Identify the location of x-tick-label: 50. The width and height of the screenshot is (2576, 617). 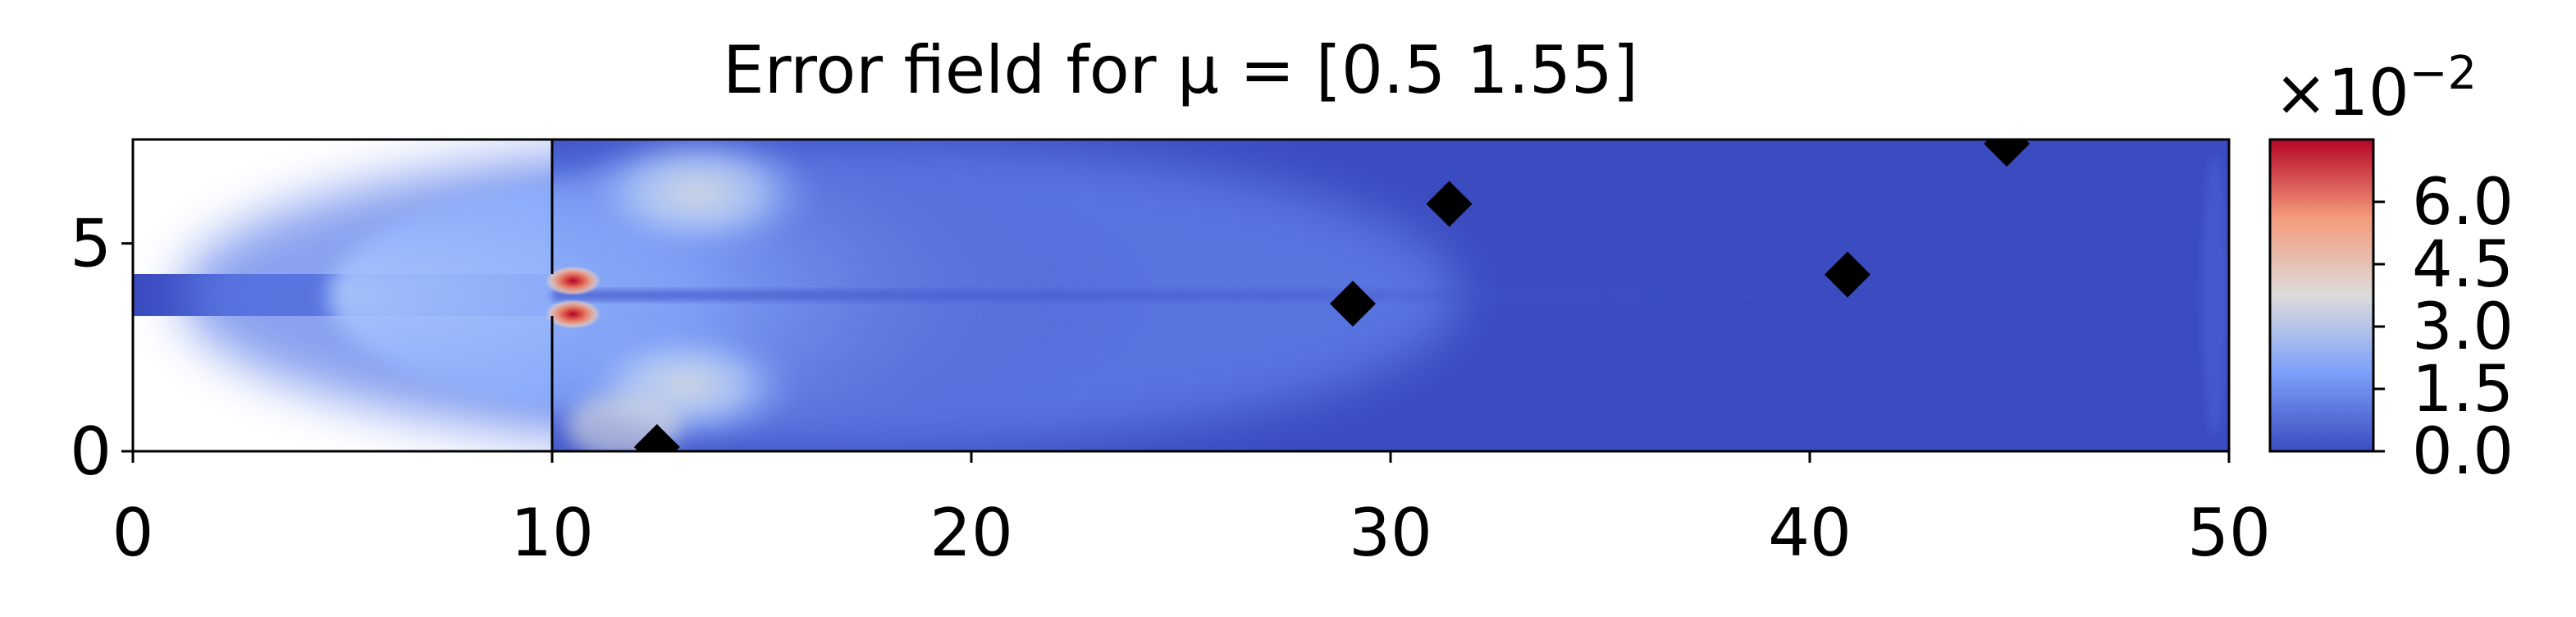
(2229, 533).